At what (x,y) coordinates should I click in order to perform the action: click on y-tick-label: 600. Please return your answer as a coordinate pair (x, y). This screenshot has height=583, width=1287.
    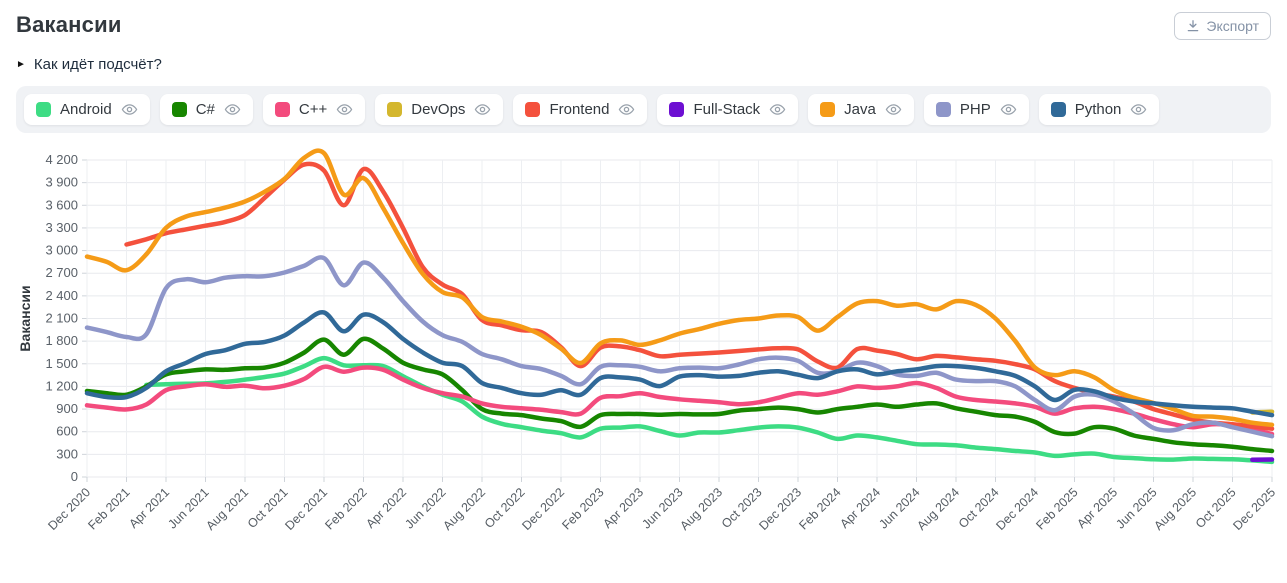
    Looking at the image, I should click on (67, 431).